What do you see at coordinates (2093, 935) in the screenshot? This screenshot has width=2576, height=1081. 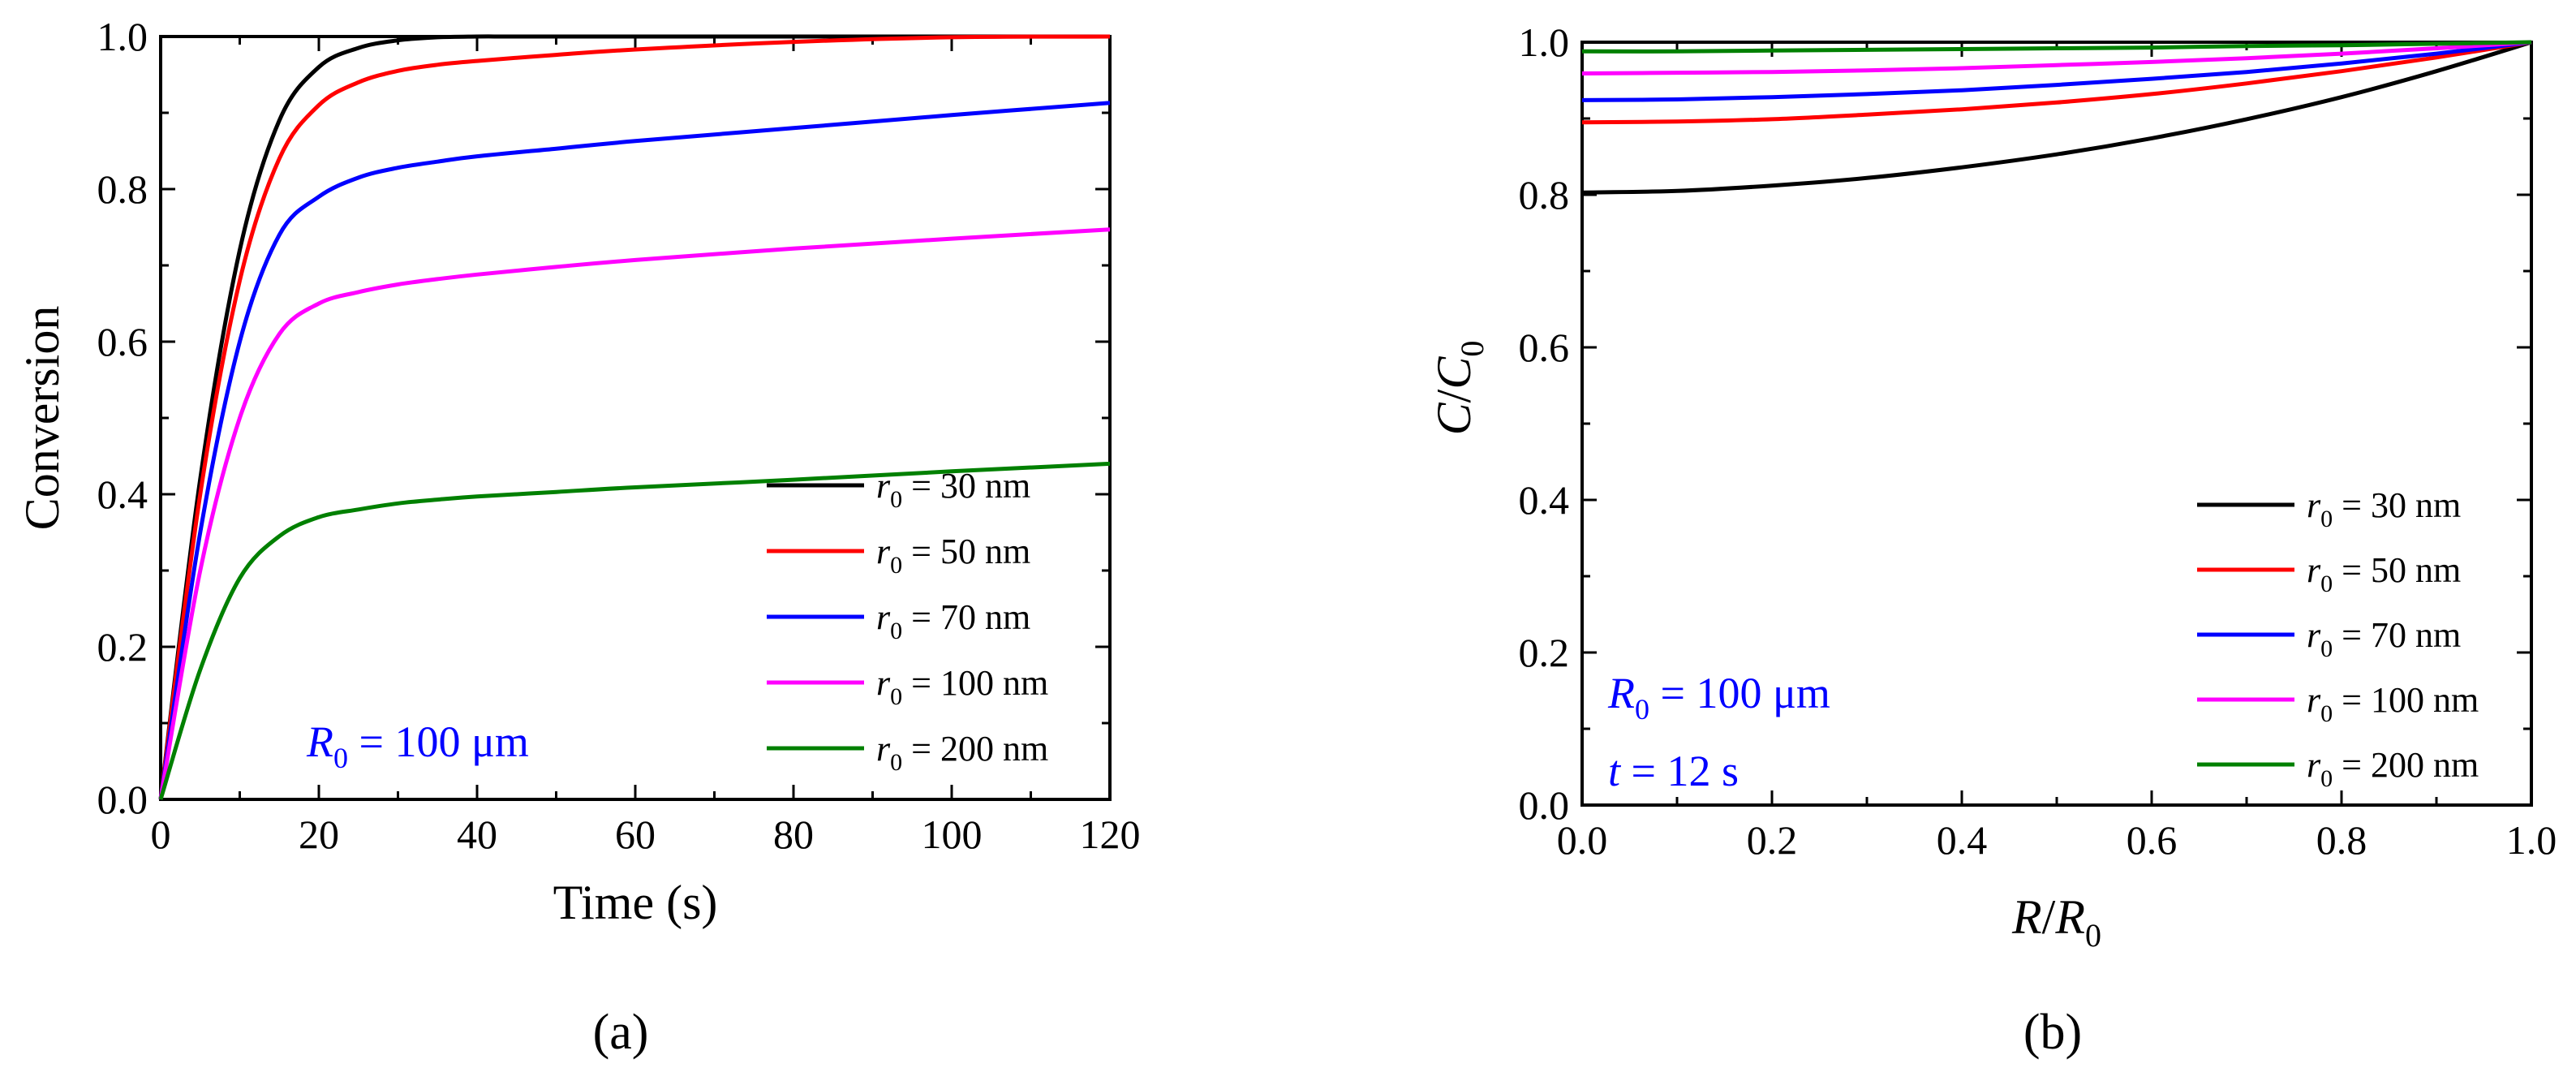 I see `panel-b-xlabel-subscript: 0` at bounding box center [2093, 935].